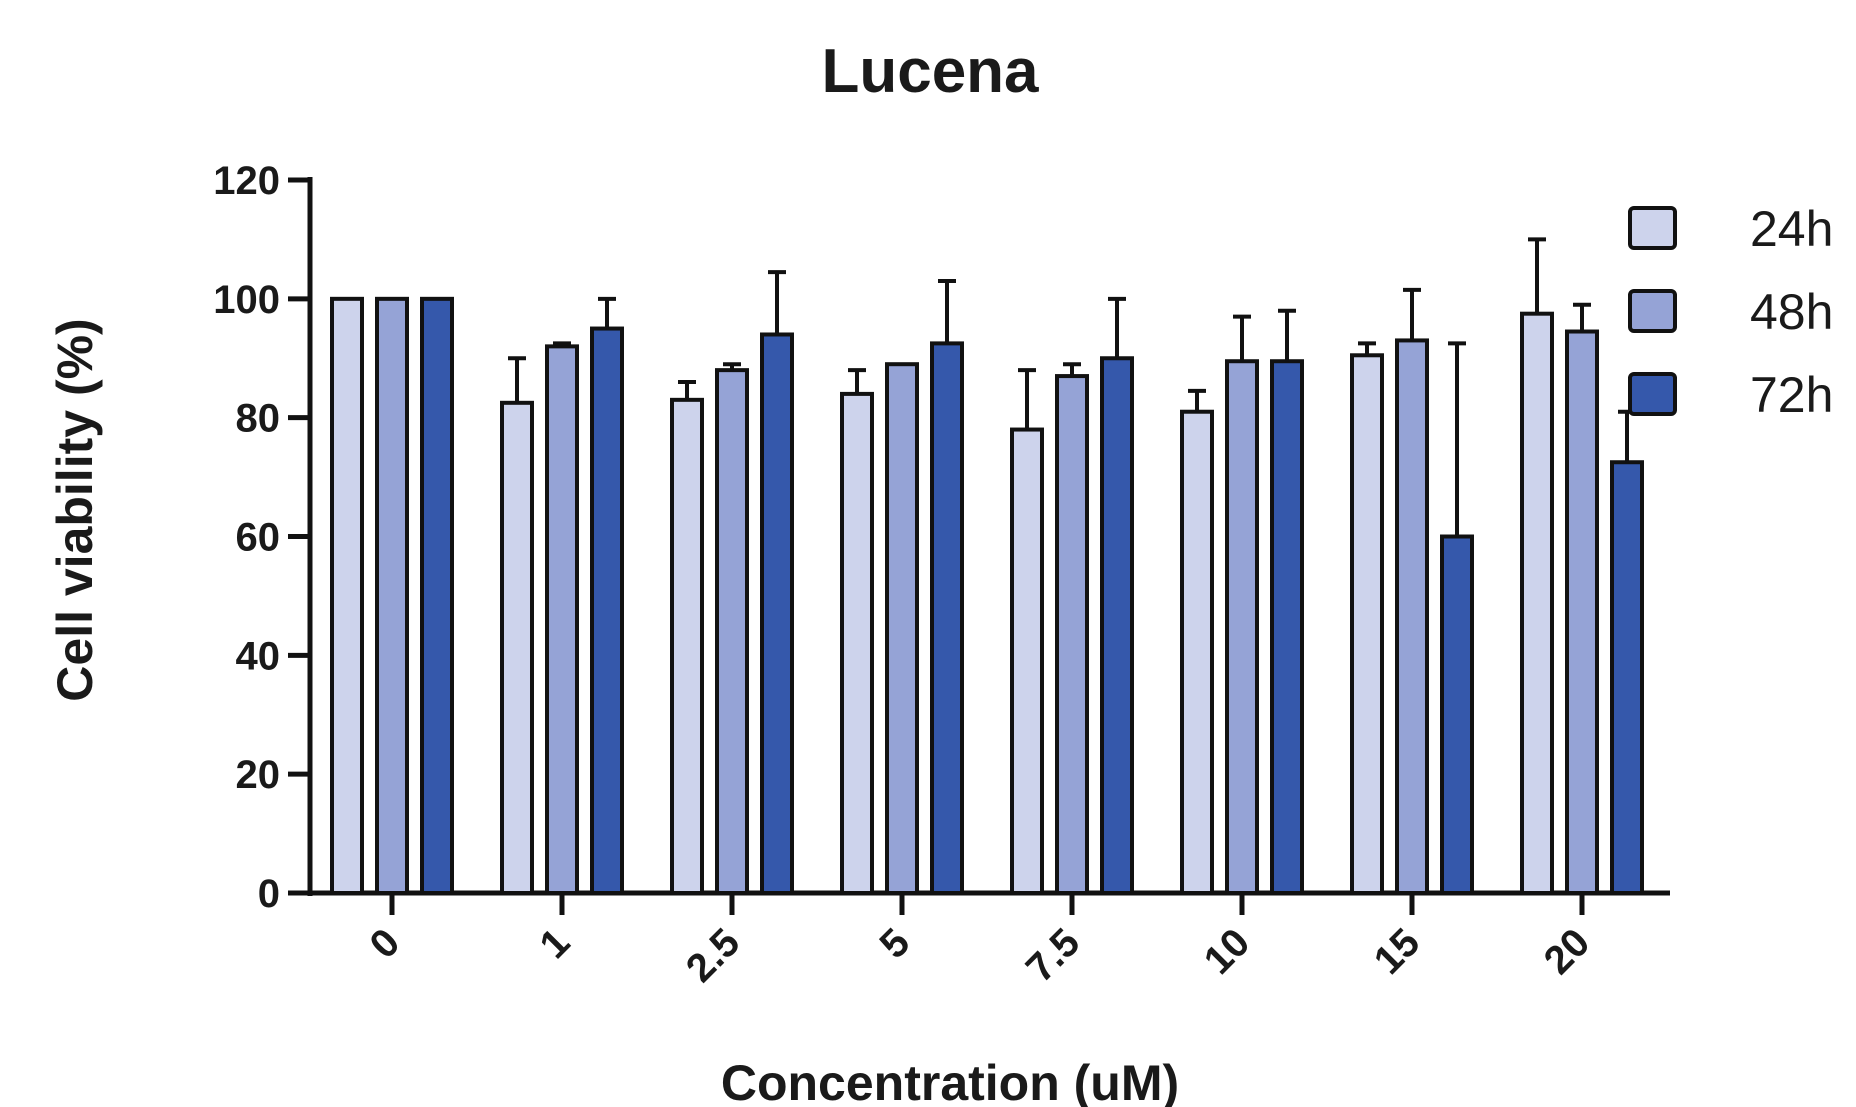 The width and height of the screenshot is (1856, 1107). What do you see at coordinates (979, 940) in the screenshot?
I see `x-axis: 0 1 2.5 5 7.5 10 15 20` at bounding box center [979, 940].